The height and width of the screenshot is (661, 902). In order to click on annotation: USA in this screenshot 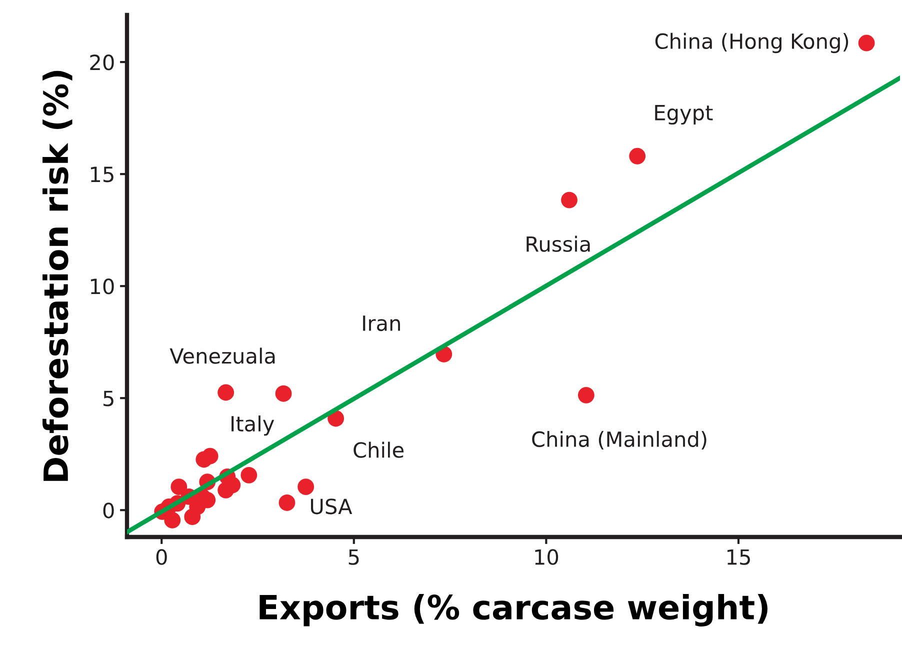, I will do `click(331, 506)`.